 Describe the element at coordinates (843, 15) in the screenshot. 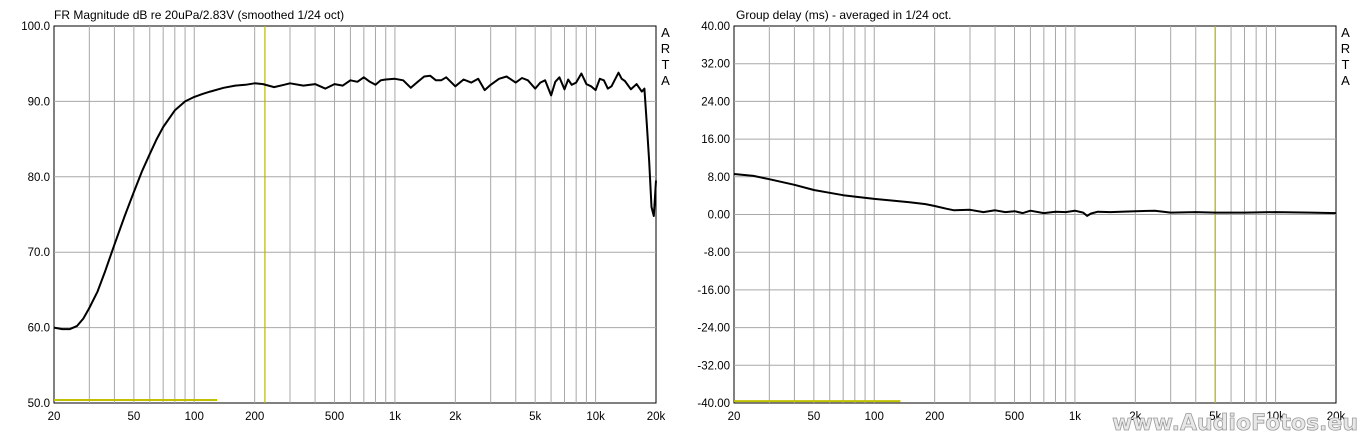

I see `gd-chart-title: Group delay (ms) - averaged in 1/24 oct.` at that location.